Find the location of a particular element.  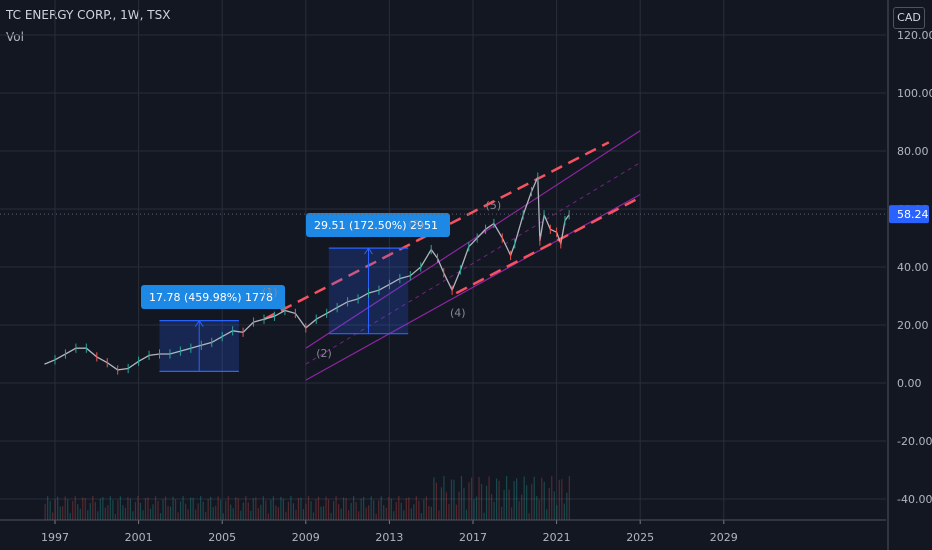

x-tick-label: 2001 is located at coordinates (139, 537).